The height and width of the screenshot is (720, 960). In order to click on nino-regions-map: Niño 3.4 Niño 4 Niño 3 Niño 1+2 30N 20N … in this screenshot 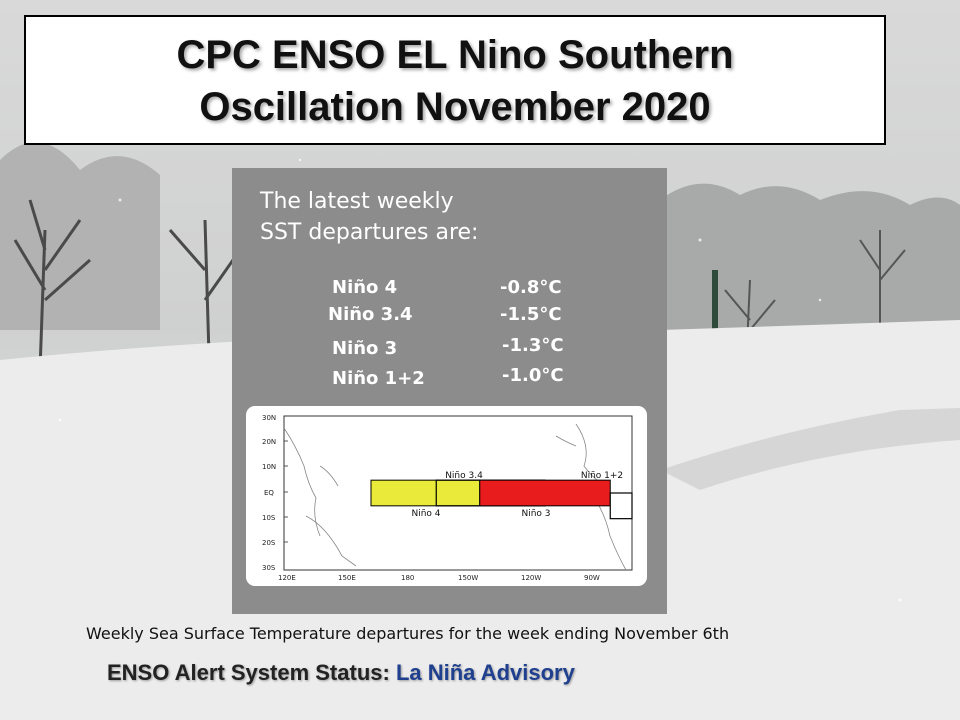, I will do `click(447, 498)`.